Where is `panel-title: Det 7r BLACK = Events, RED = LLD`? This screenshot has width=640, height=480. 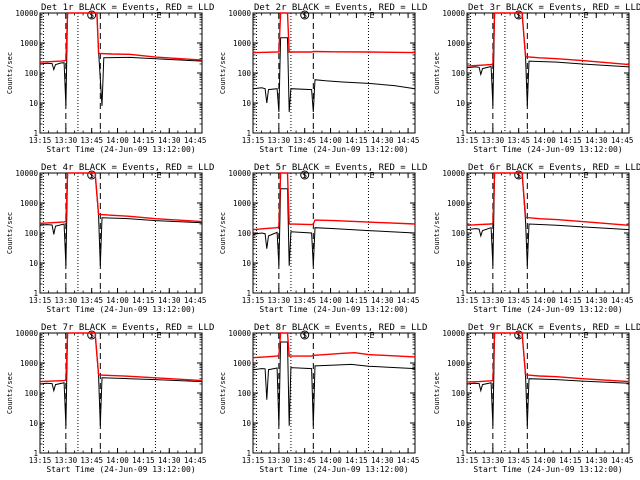 panel-title: Det 7r BLACK = Events, RED = LLD is located at coordinates (127, 328).